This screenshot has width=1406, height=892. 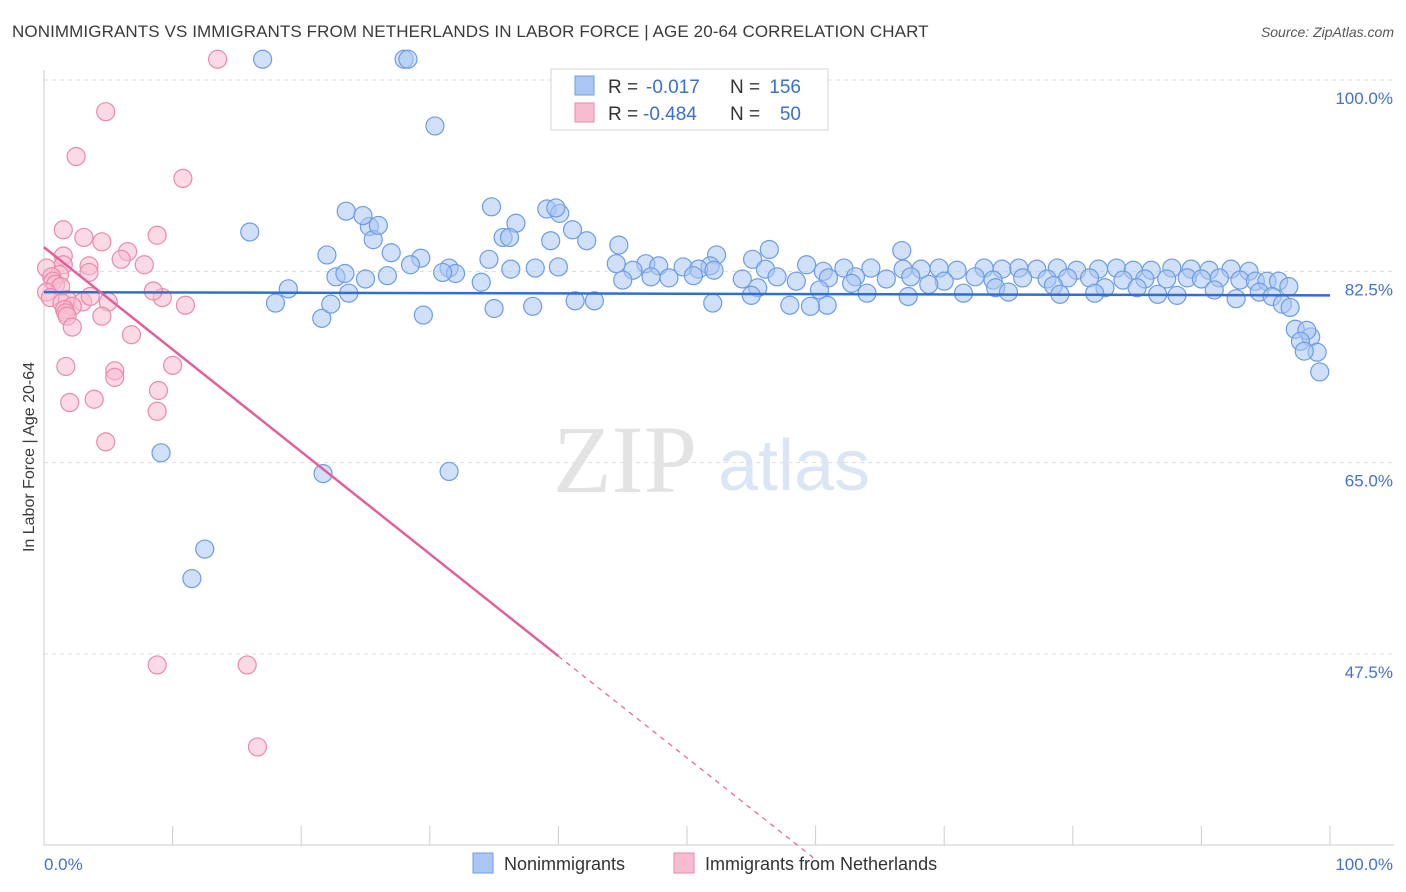 I want to click on legend-n-value-nonimmigrants: 156, so click(x=785, y=87).